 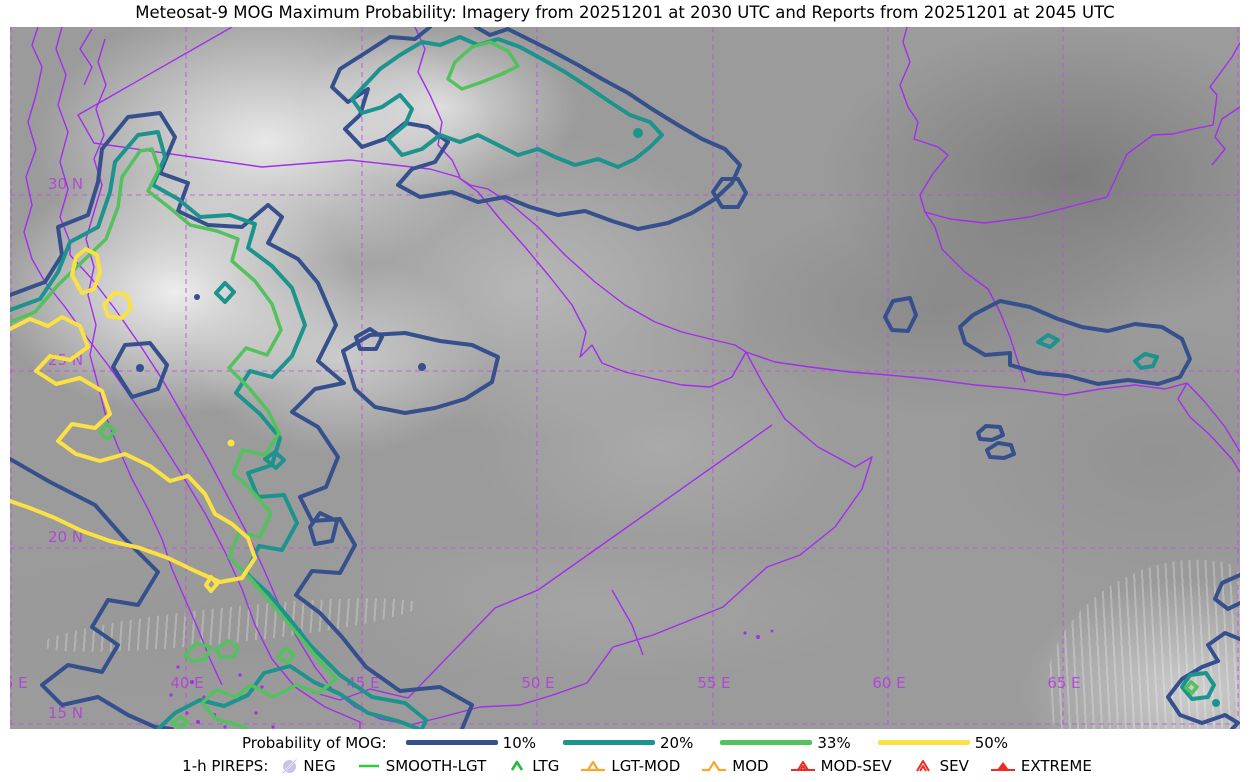 What do you see at coordinates (290, 766) in the screenshot?
I see `neg-icon` at bounding box center [290, 766].